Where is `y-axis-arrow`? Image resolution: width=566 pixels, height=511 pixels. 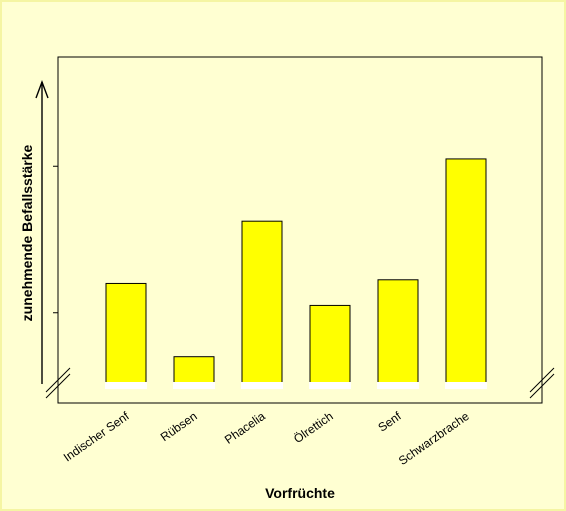
y-axis-arrow is located at coordinates (42, 232).